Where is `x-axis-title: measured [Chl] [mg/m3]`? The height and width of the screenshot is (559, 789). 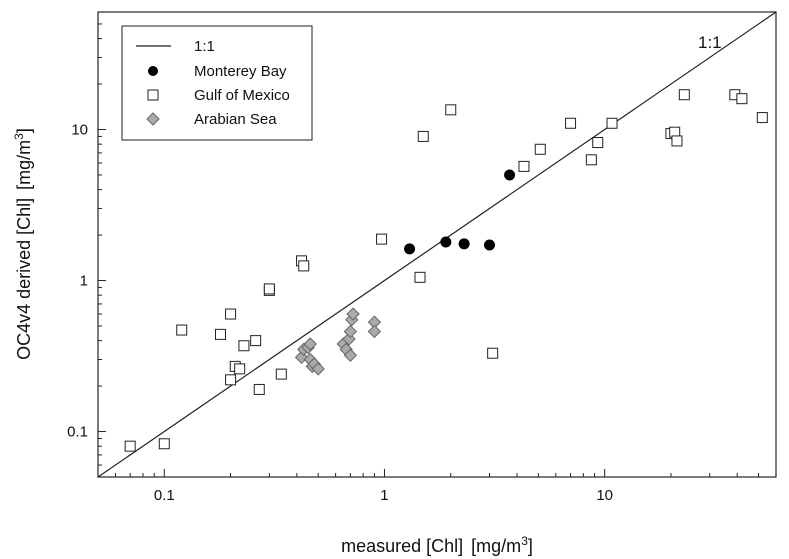
x-axis-title: measured [Chl] [mg/m3] is located at coordinates (437, 545).